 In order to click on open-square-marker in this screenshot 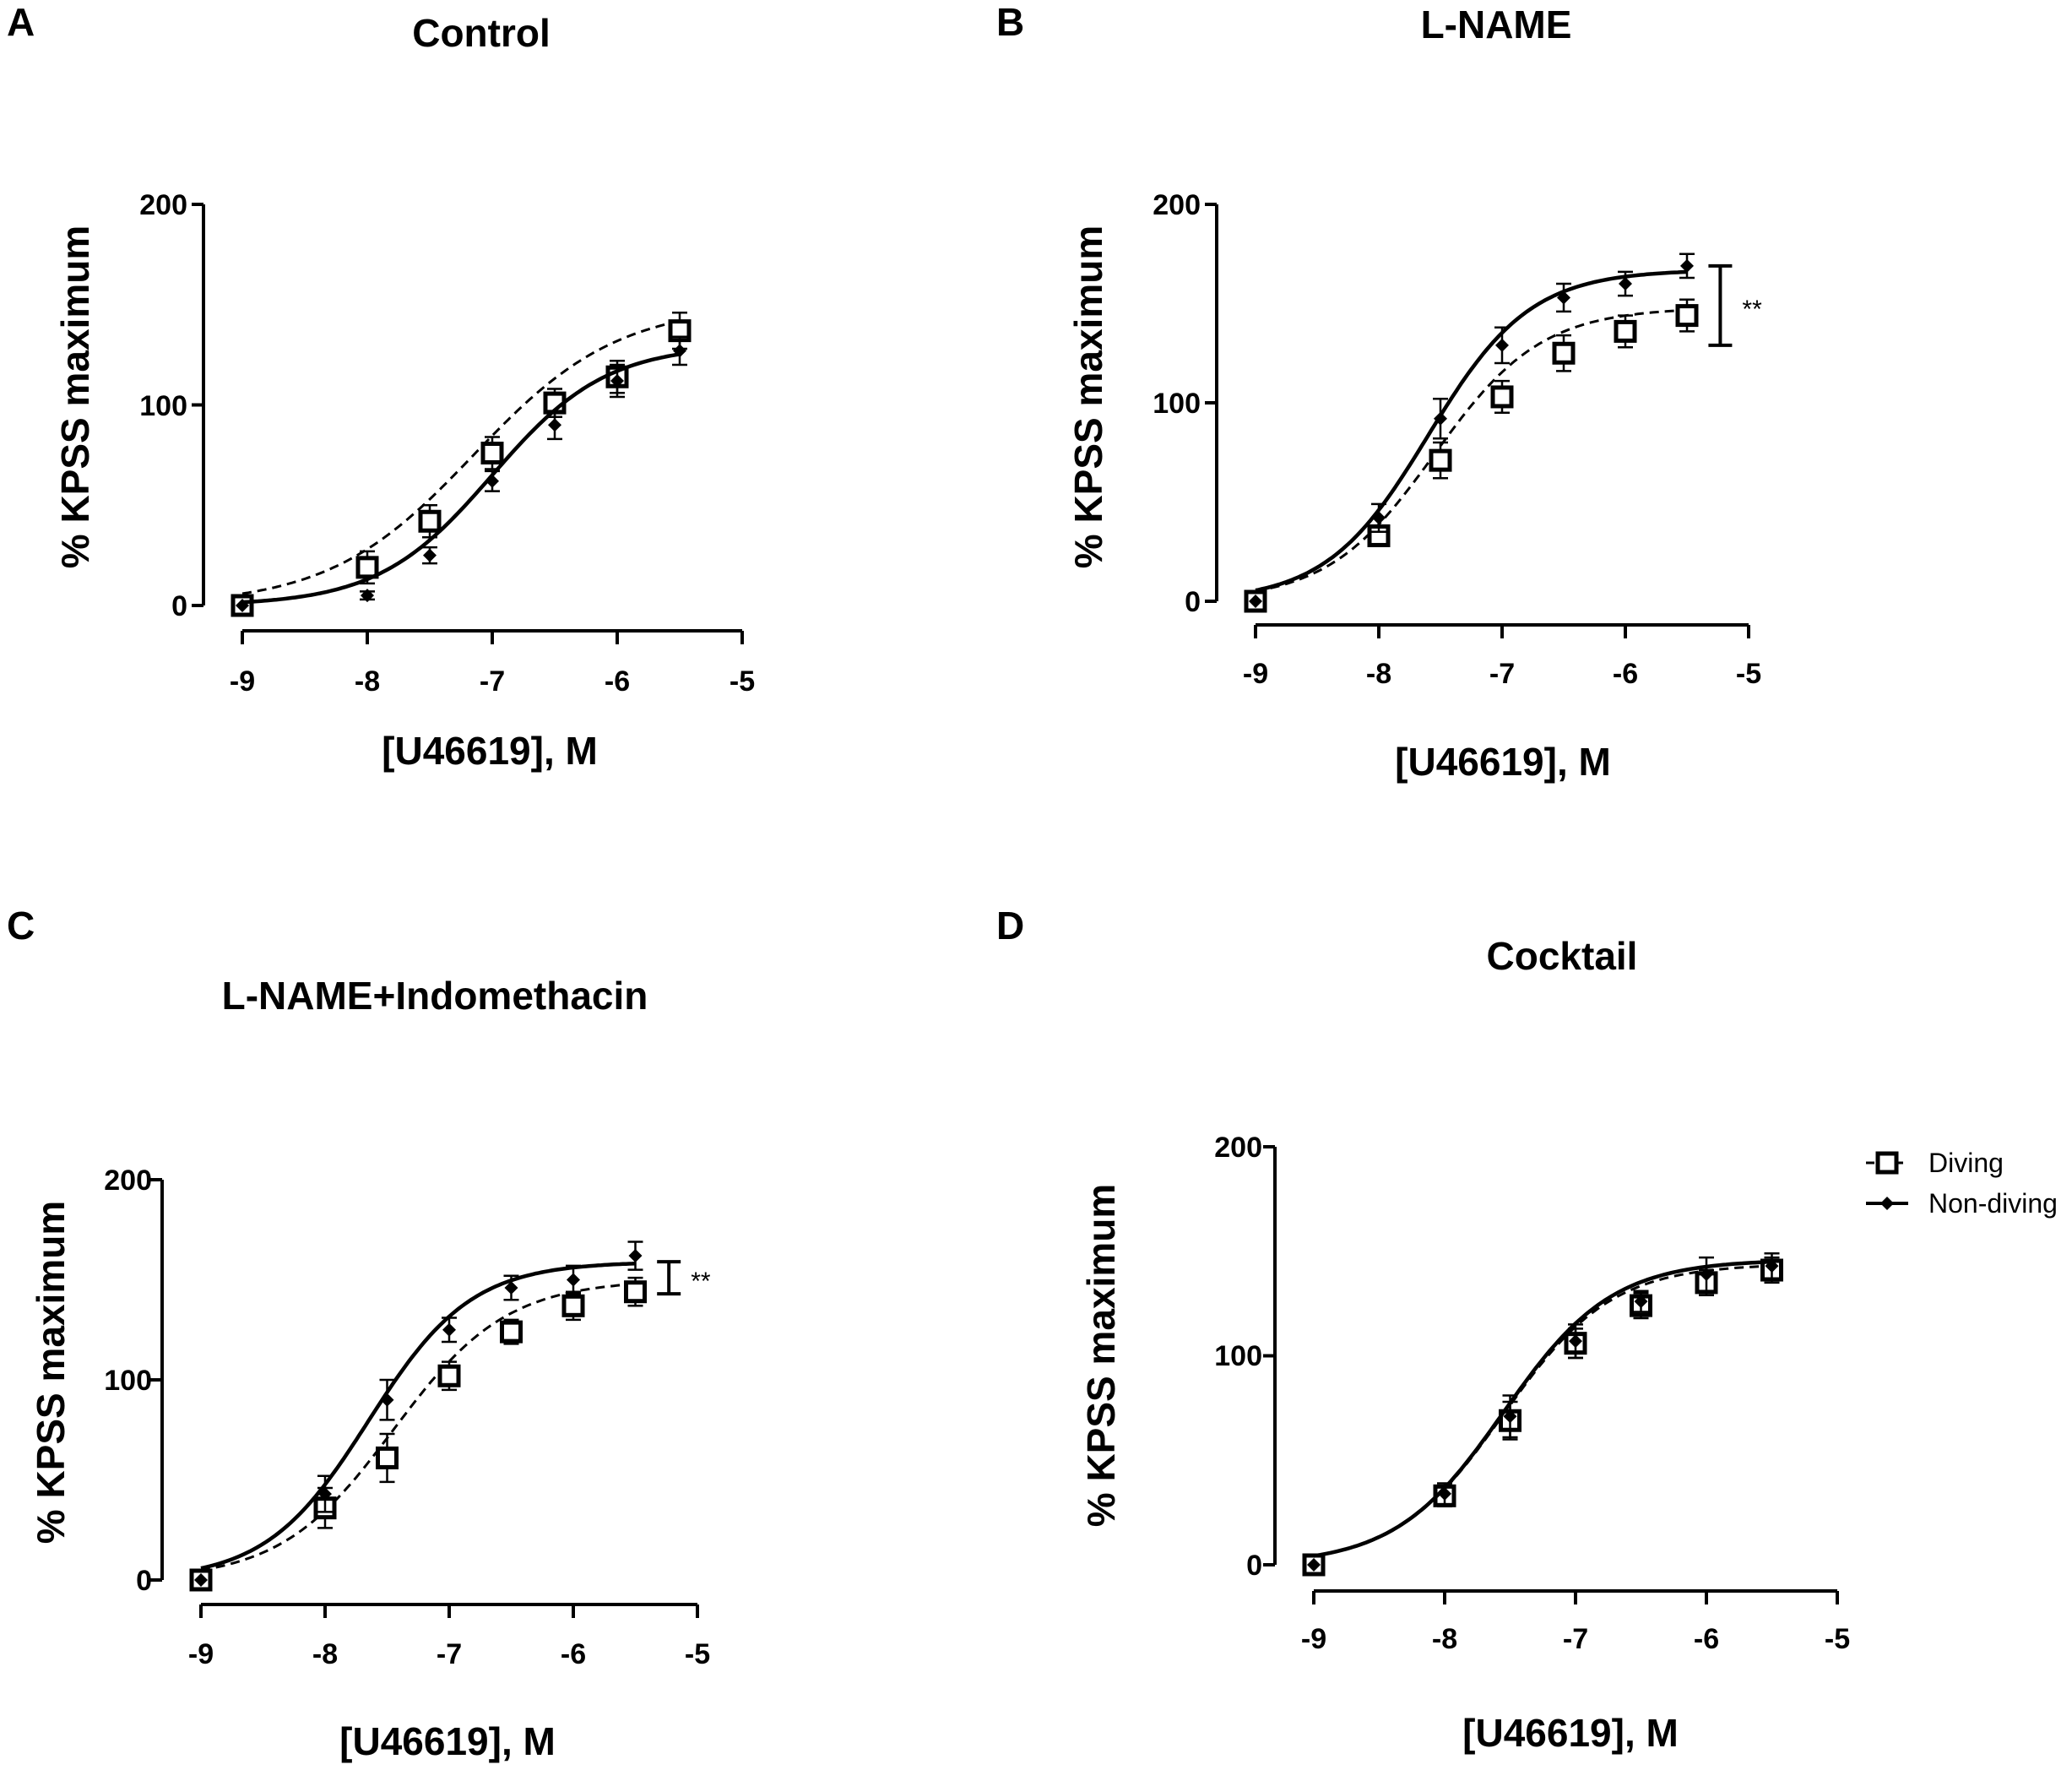, I will do `click(1887, 1163)`.